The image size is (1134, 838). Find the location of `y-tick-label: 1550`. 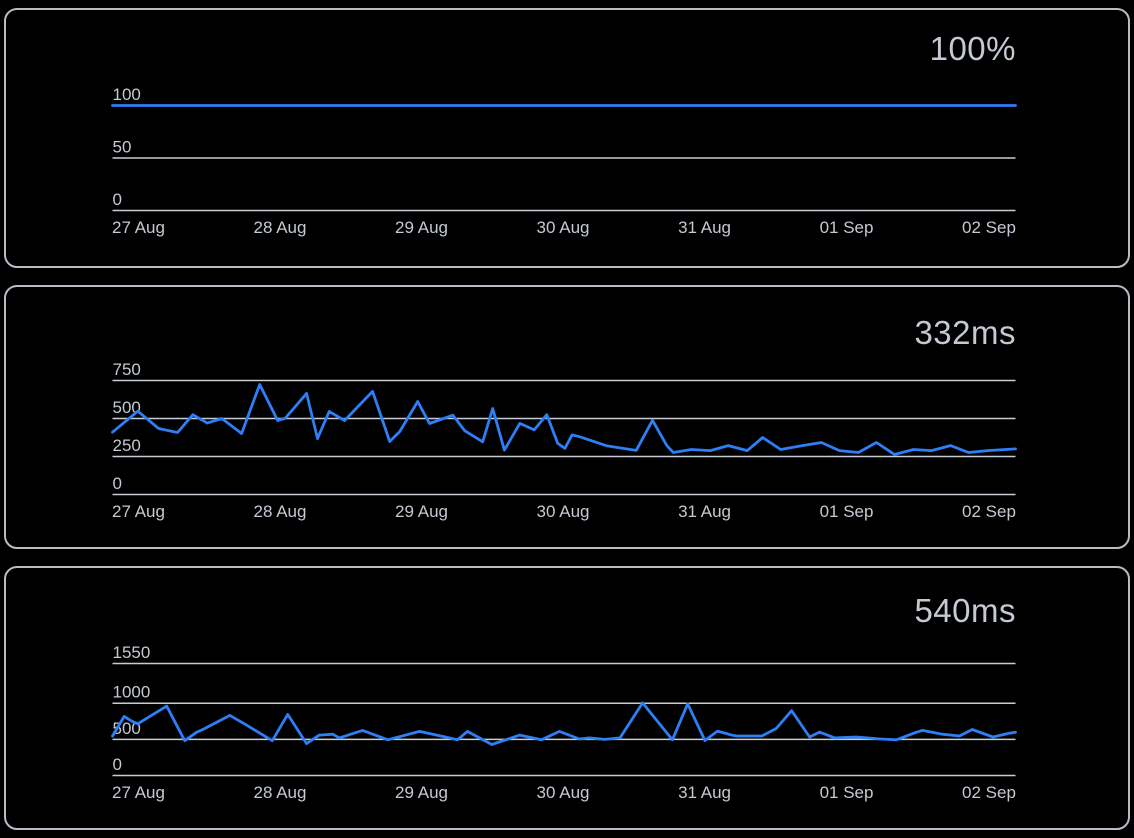

y-tick-label: 1550 is located at coordinates (132, 652).